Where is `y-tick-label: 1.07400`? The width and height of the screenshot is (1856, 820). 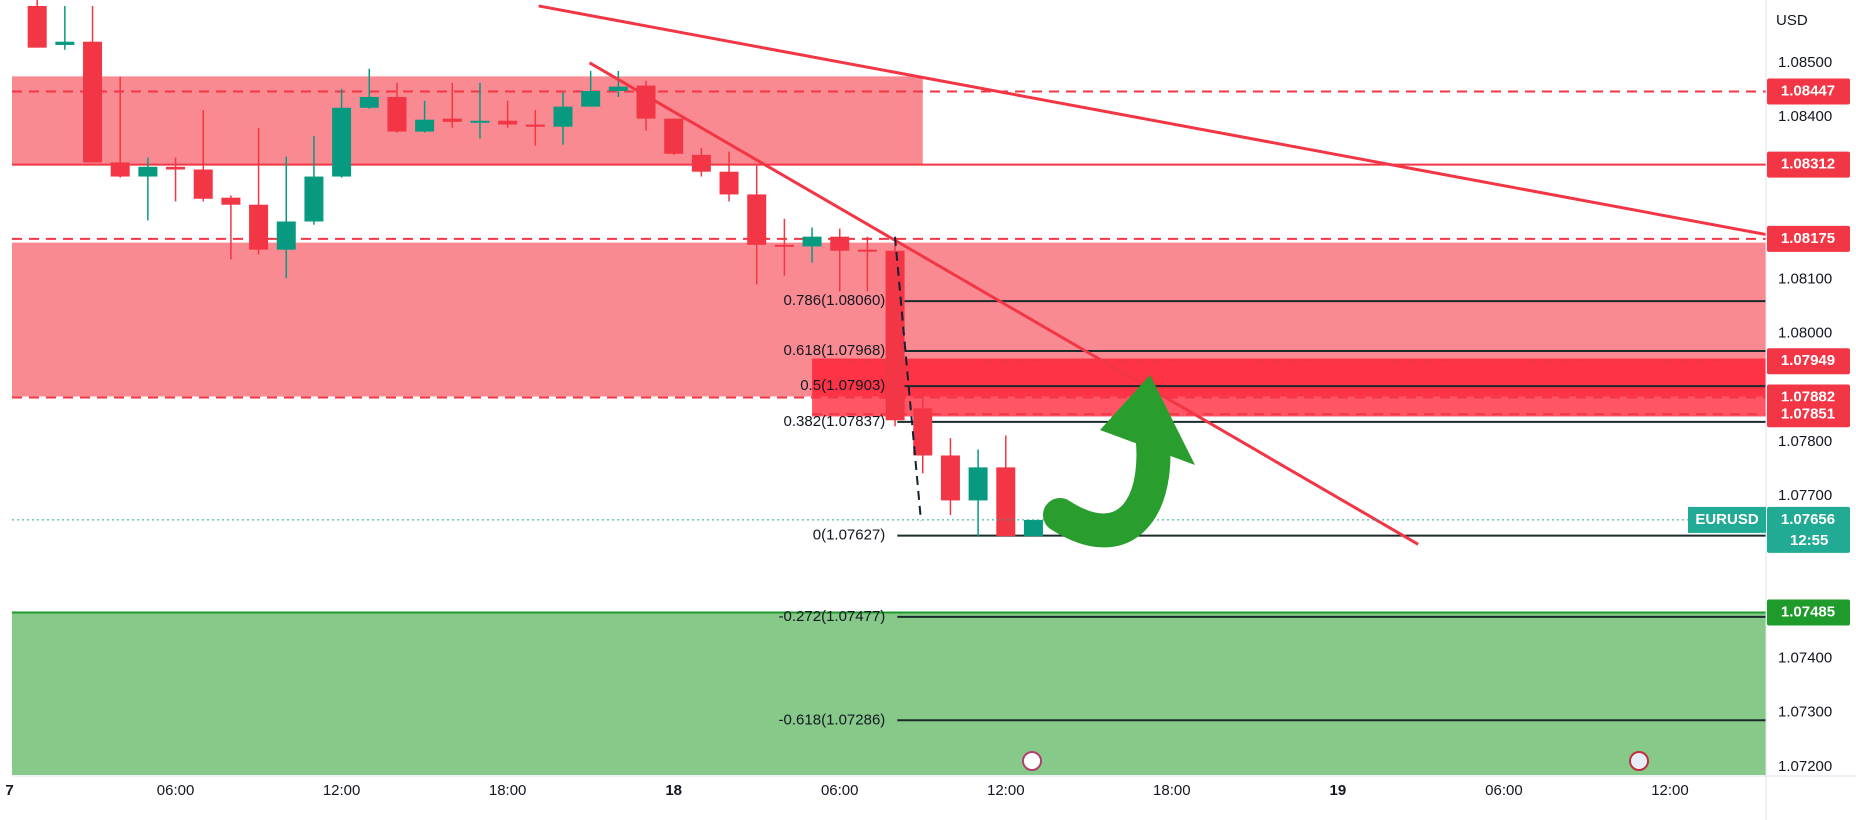
y-tick-label: 1.07400 is located at coordinates (1805, 658).